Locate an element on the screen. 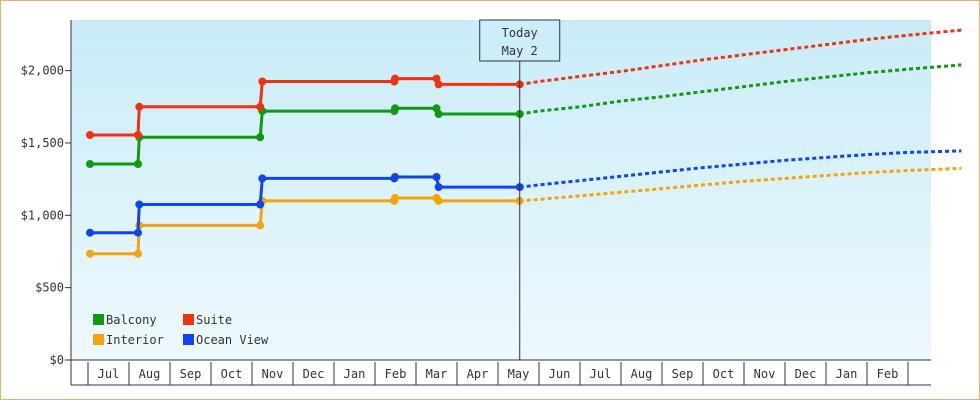 The image size is (980, 400). x-tick-label: Jun is located at coordinates (560, 374).